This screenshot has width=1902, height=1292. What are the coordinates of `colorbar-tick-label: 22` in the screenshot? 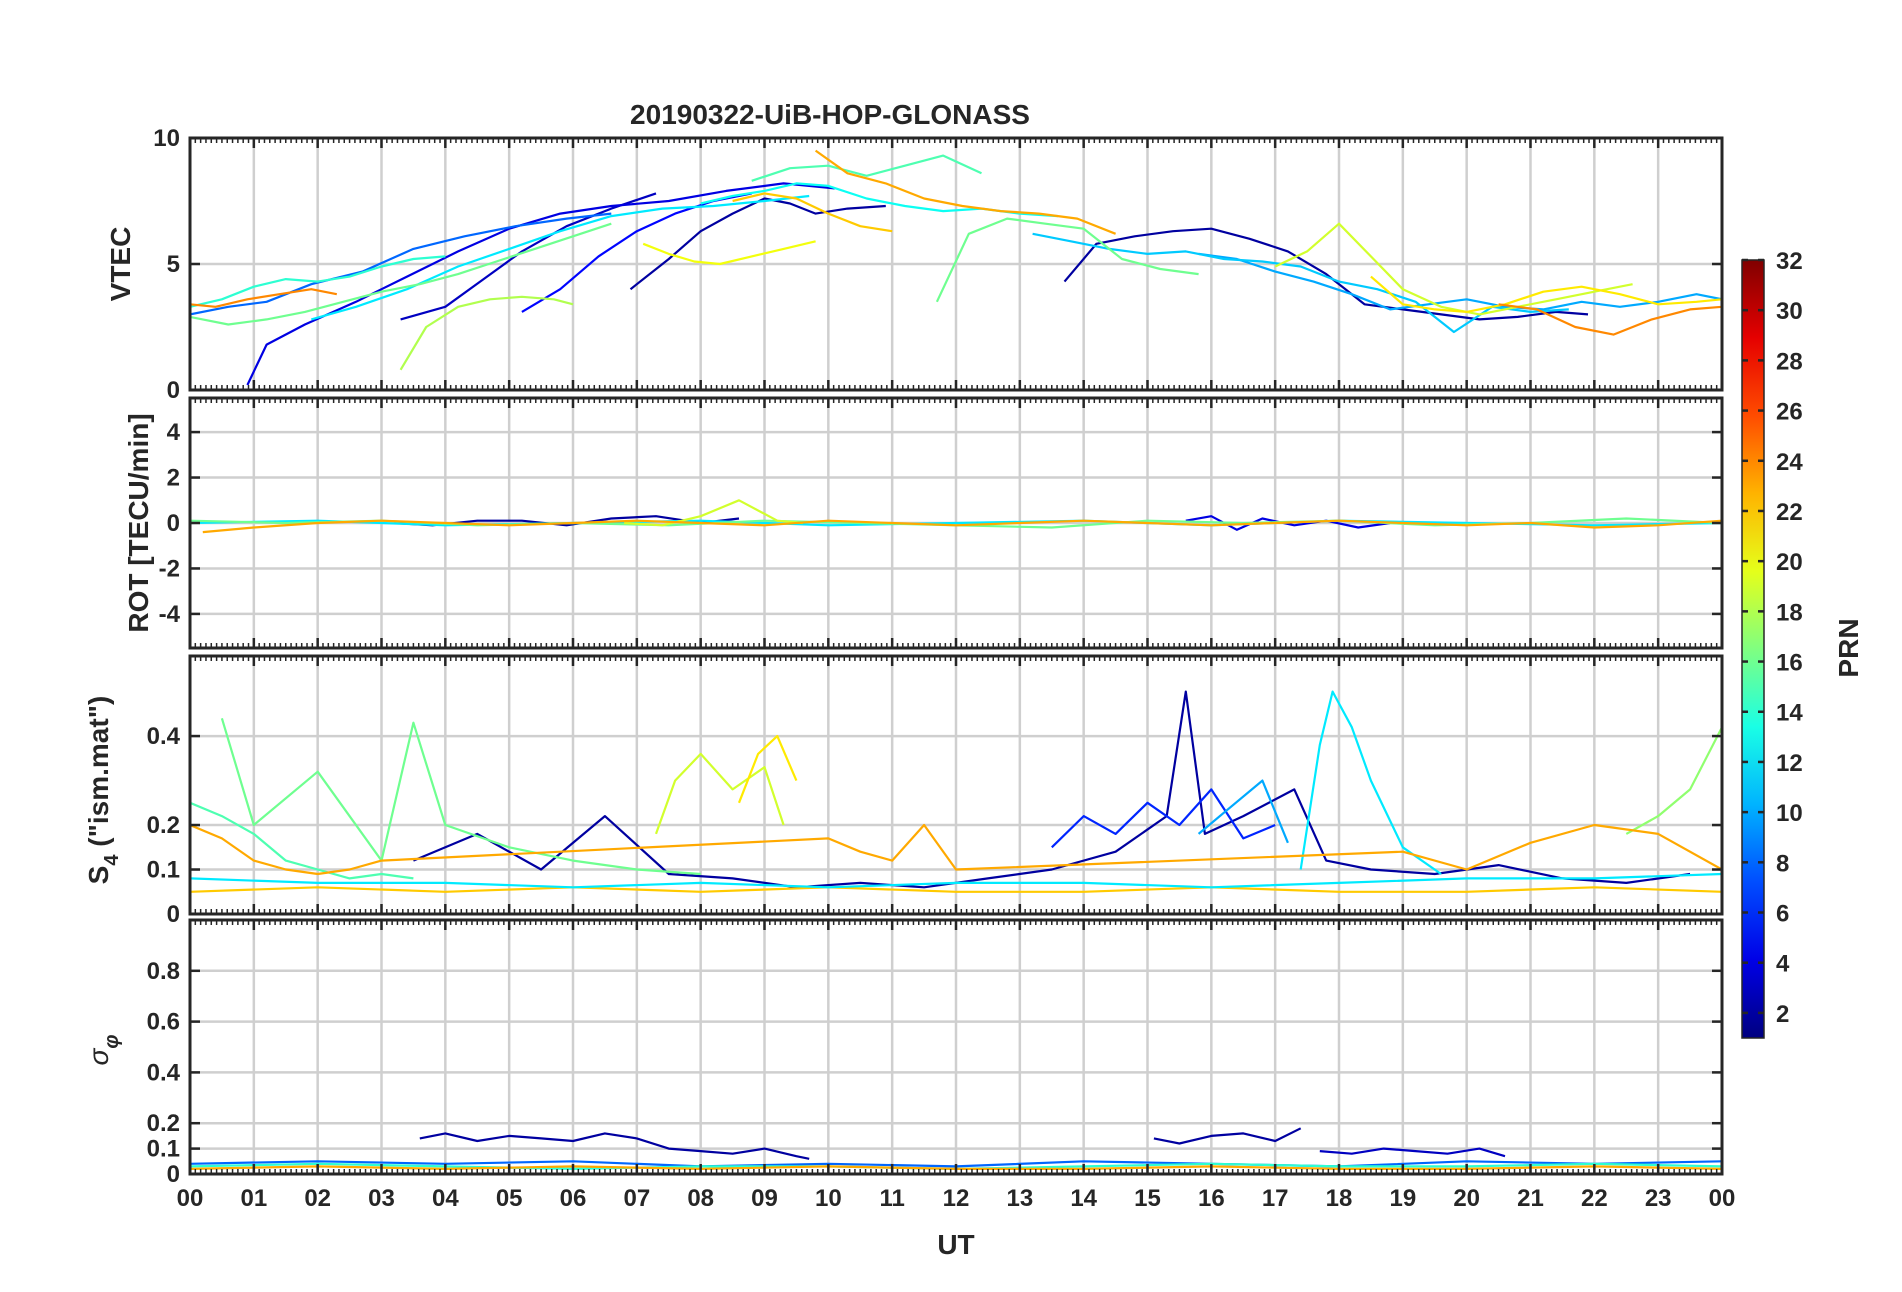 It's located at (1789, 512).